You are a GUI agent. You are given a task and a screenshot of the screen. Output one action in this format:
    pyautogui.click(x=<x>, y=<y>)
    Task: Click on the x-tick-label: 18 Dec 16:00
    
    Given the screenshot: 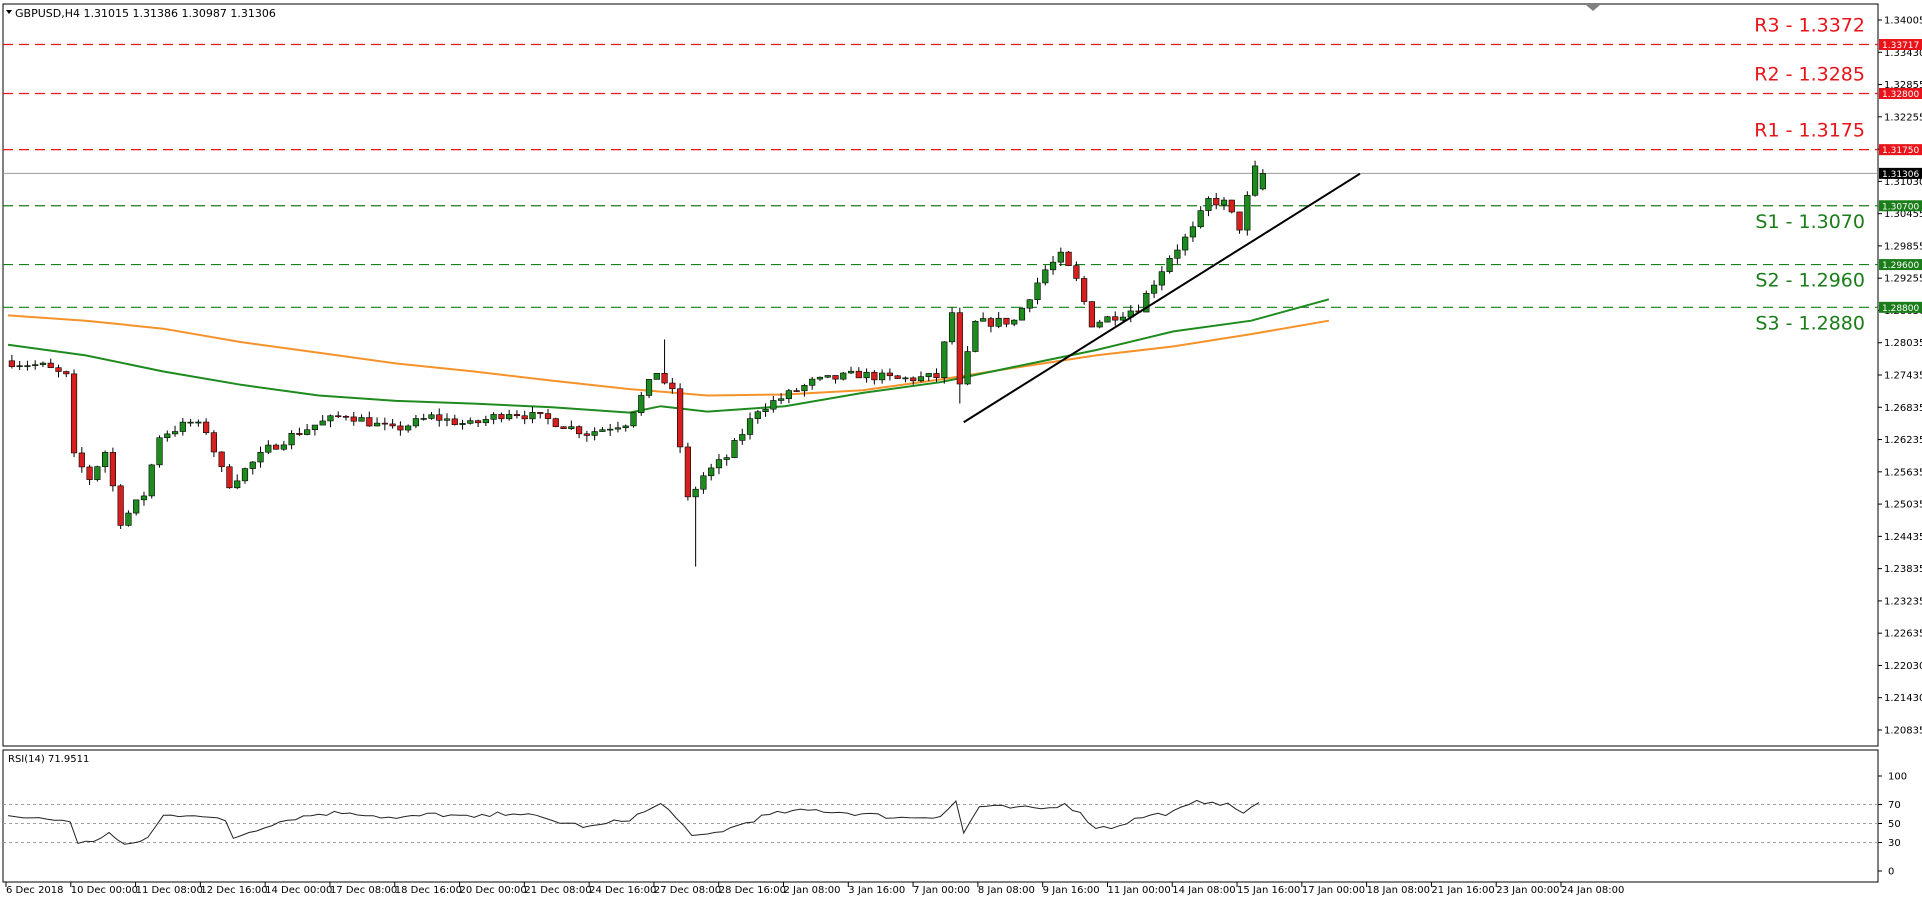 What is the action you would take?
    pyautogui.click(x=428, y=890)
    